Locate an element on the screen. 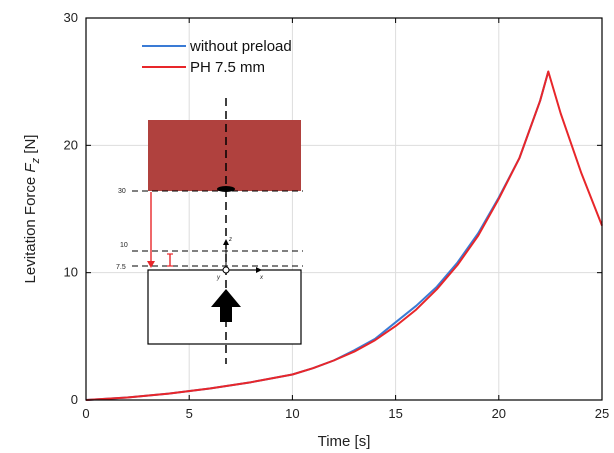 The width and height of the screenshot is (614, 453). inset-level-7-5-label: 7.5 is located at coordinates (121, 267).